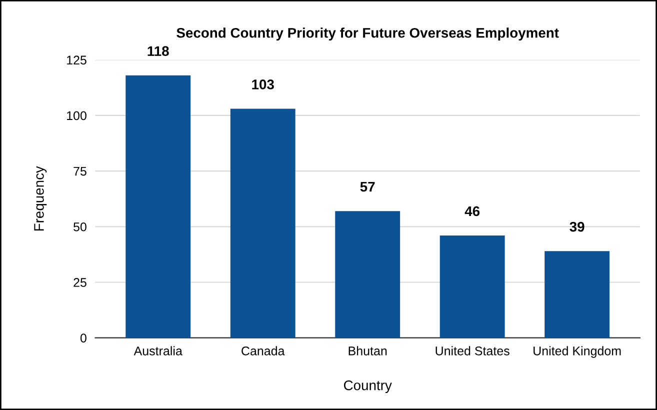 This screenshot has height=410, width=657. What do you see at coordinates (472, 211) in the screenshot?
I see `data-label: 46` at bounding box center [472, 211].